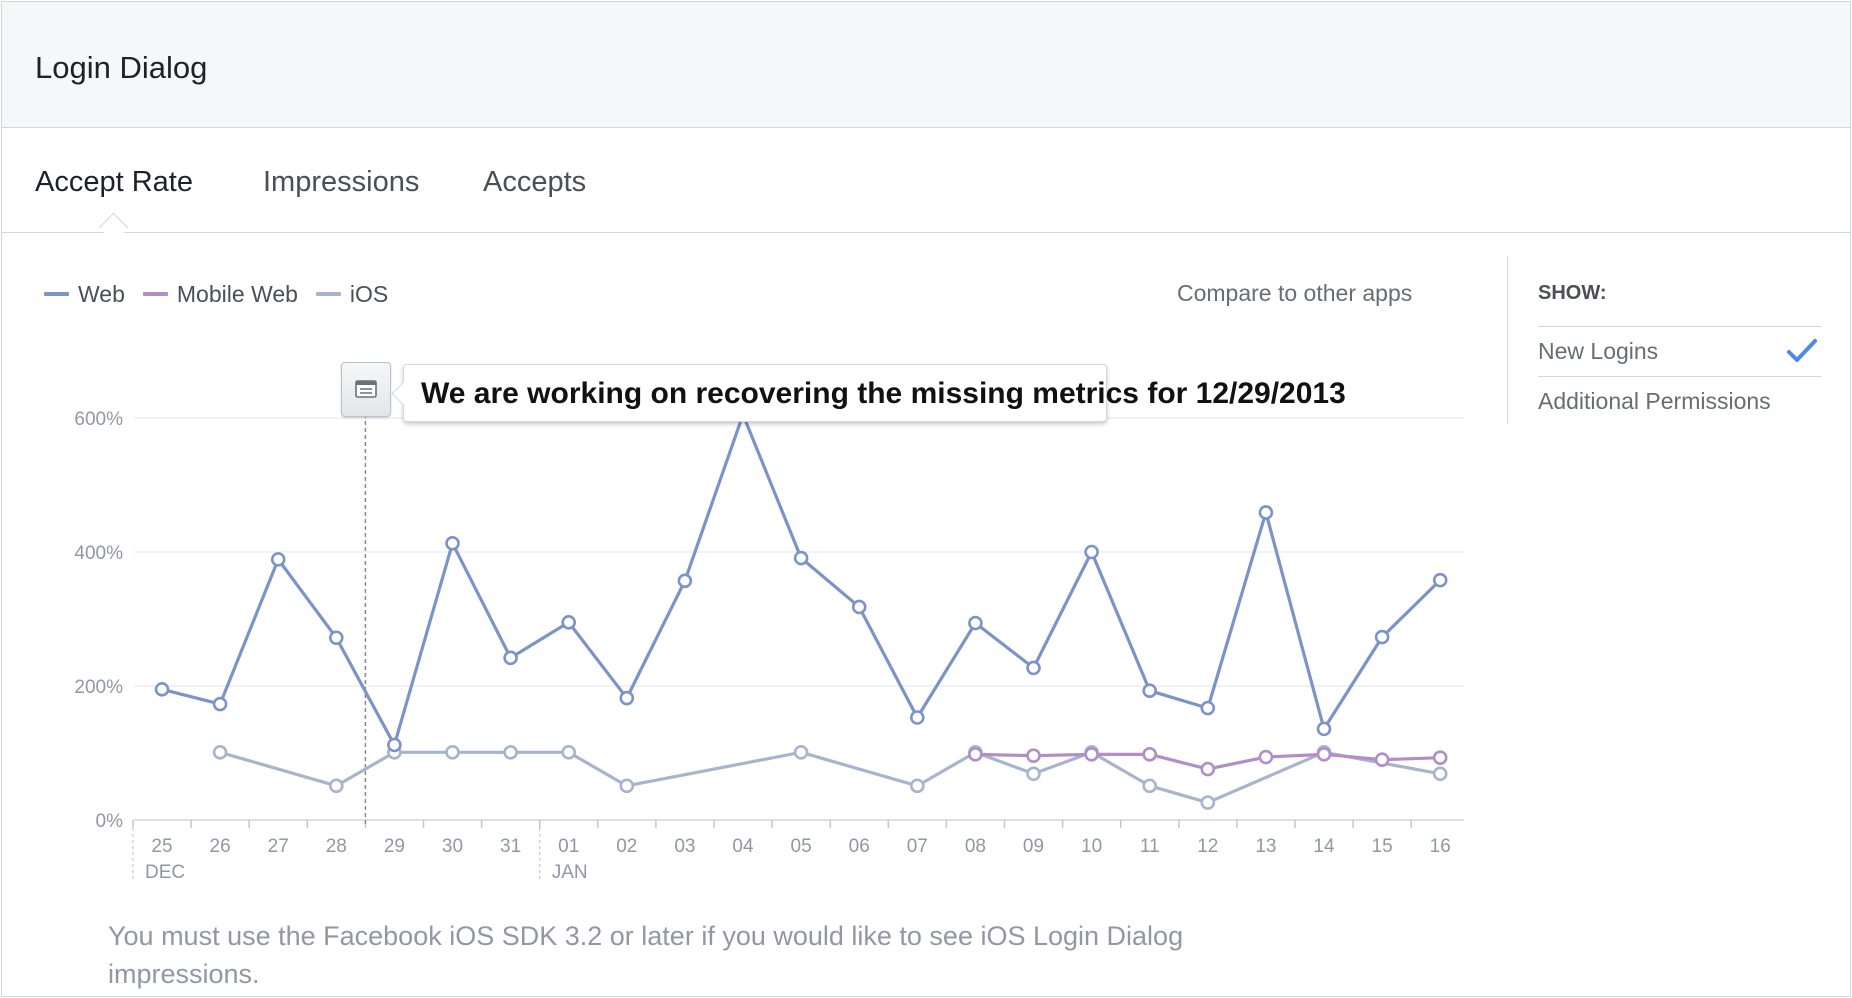 Image resolution: width=1852 pixels, height=998 pixels. Describe the element at coordinates (98, 419) in the screenshot. I see `y-tick-label: 600%` at that location.